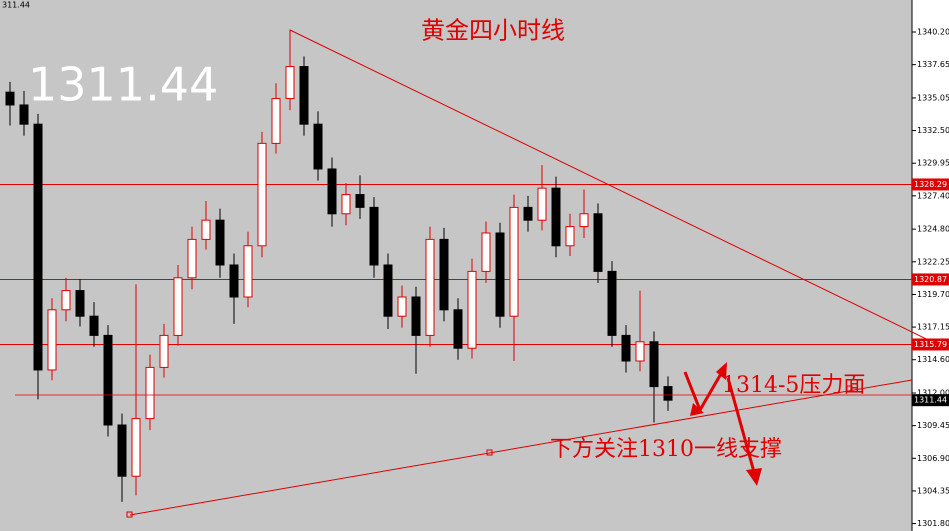  Describe the element at coordinates (933, 97) in the screenshot. I see `y-tick-label: 1335.05` at that location.